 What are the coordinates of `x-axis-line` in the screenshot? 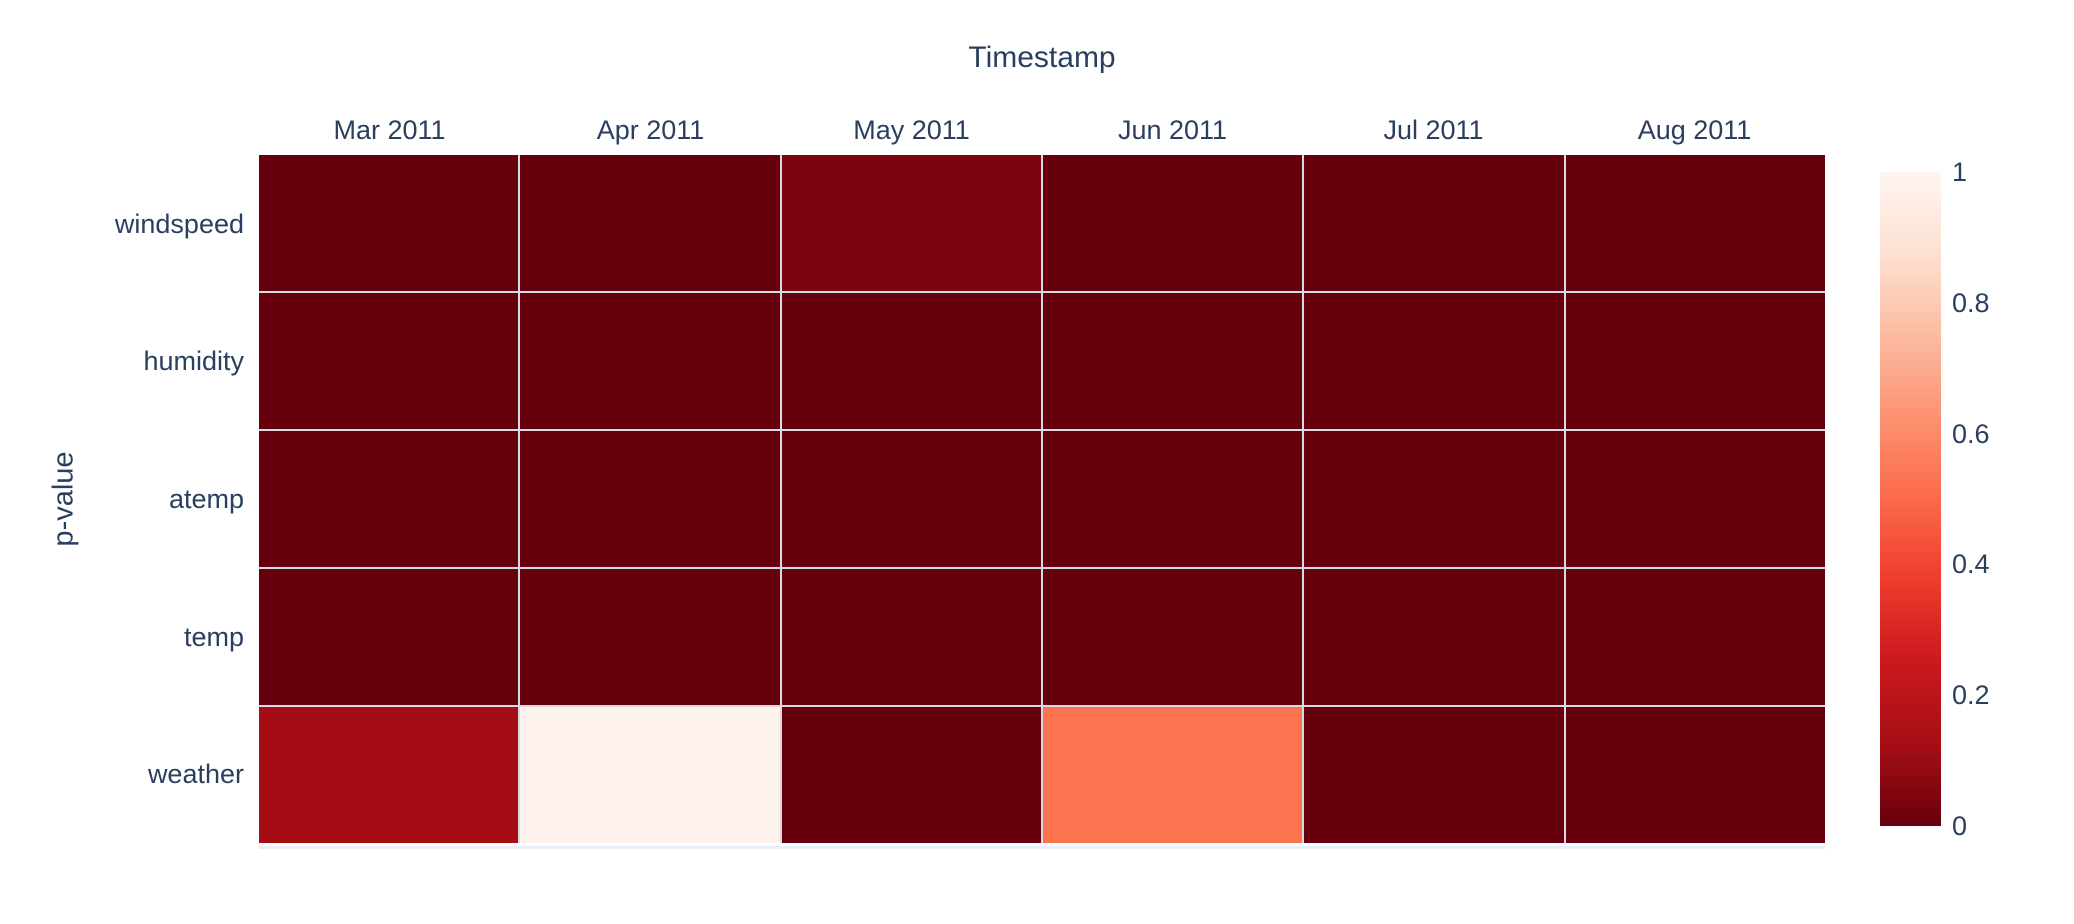 It's located at (1042, 847).